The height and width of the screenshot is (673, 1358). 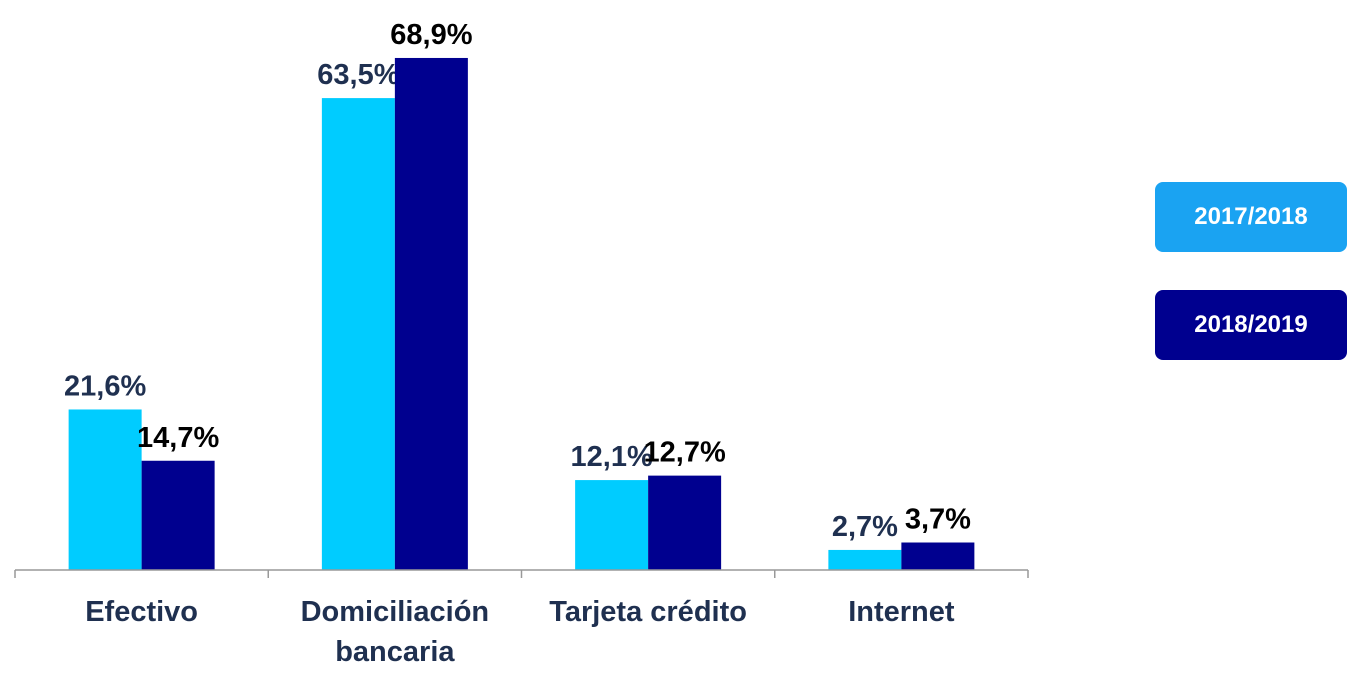 I want to click on value-label: 21,6%, so click(x=105, y=386).